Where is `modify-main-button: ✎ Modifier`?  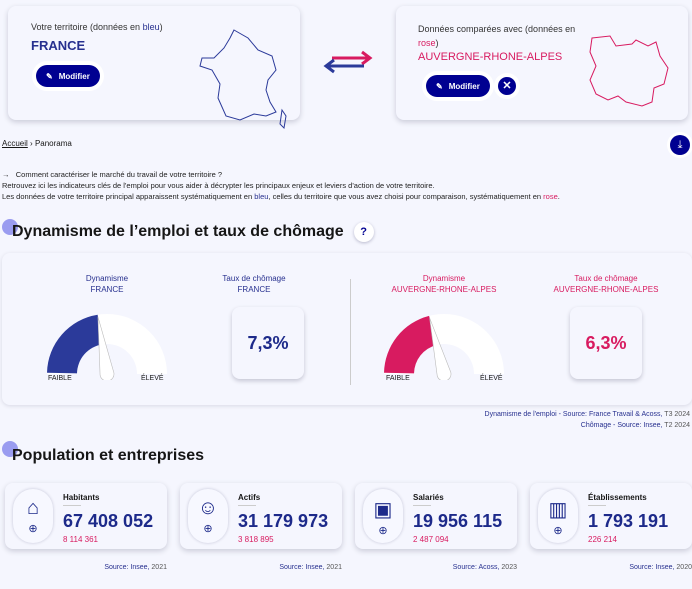 modify-main-button: ✎ Modifier is located at coordinates (68, 76).